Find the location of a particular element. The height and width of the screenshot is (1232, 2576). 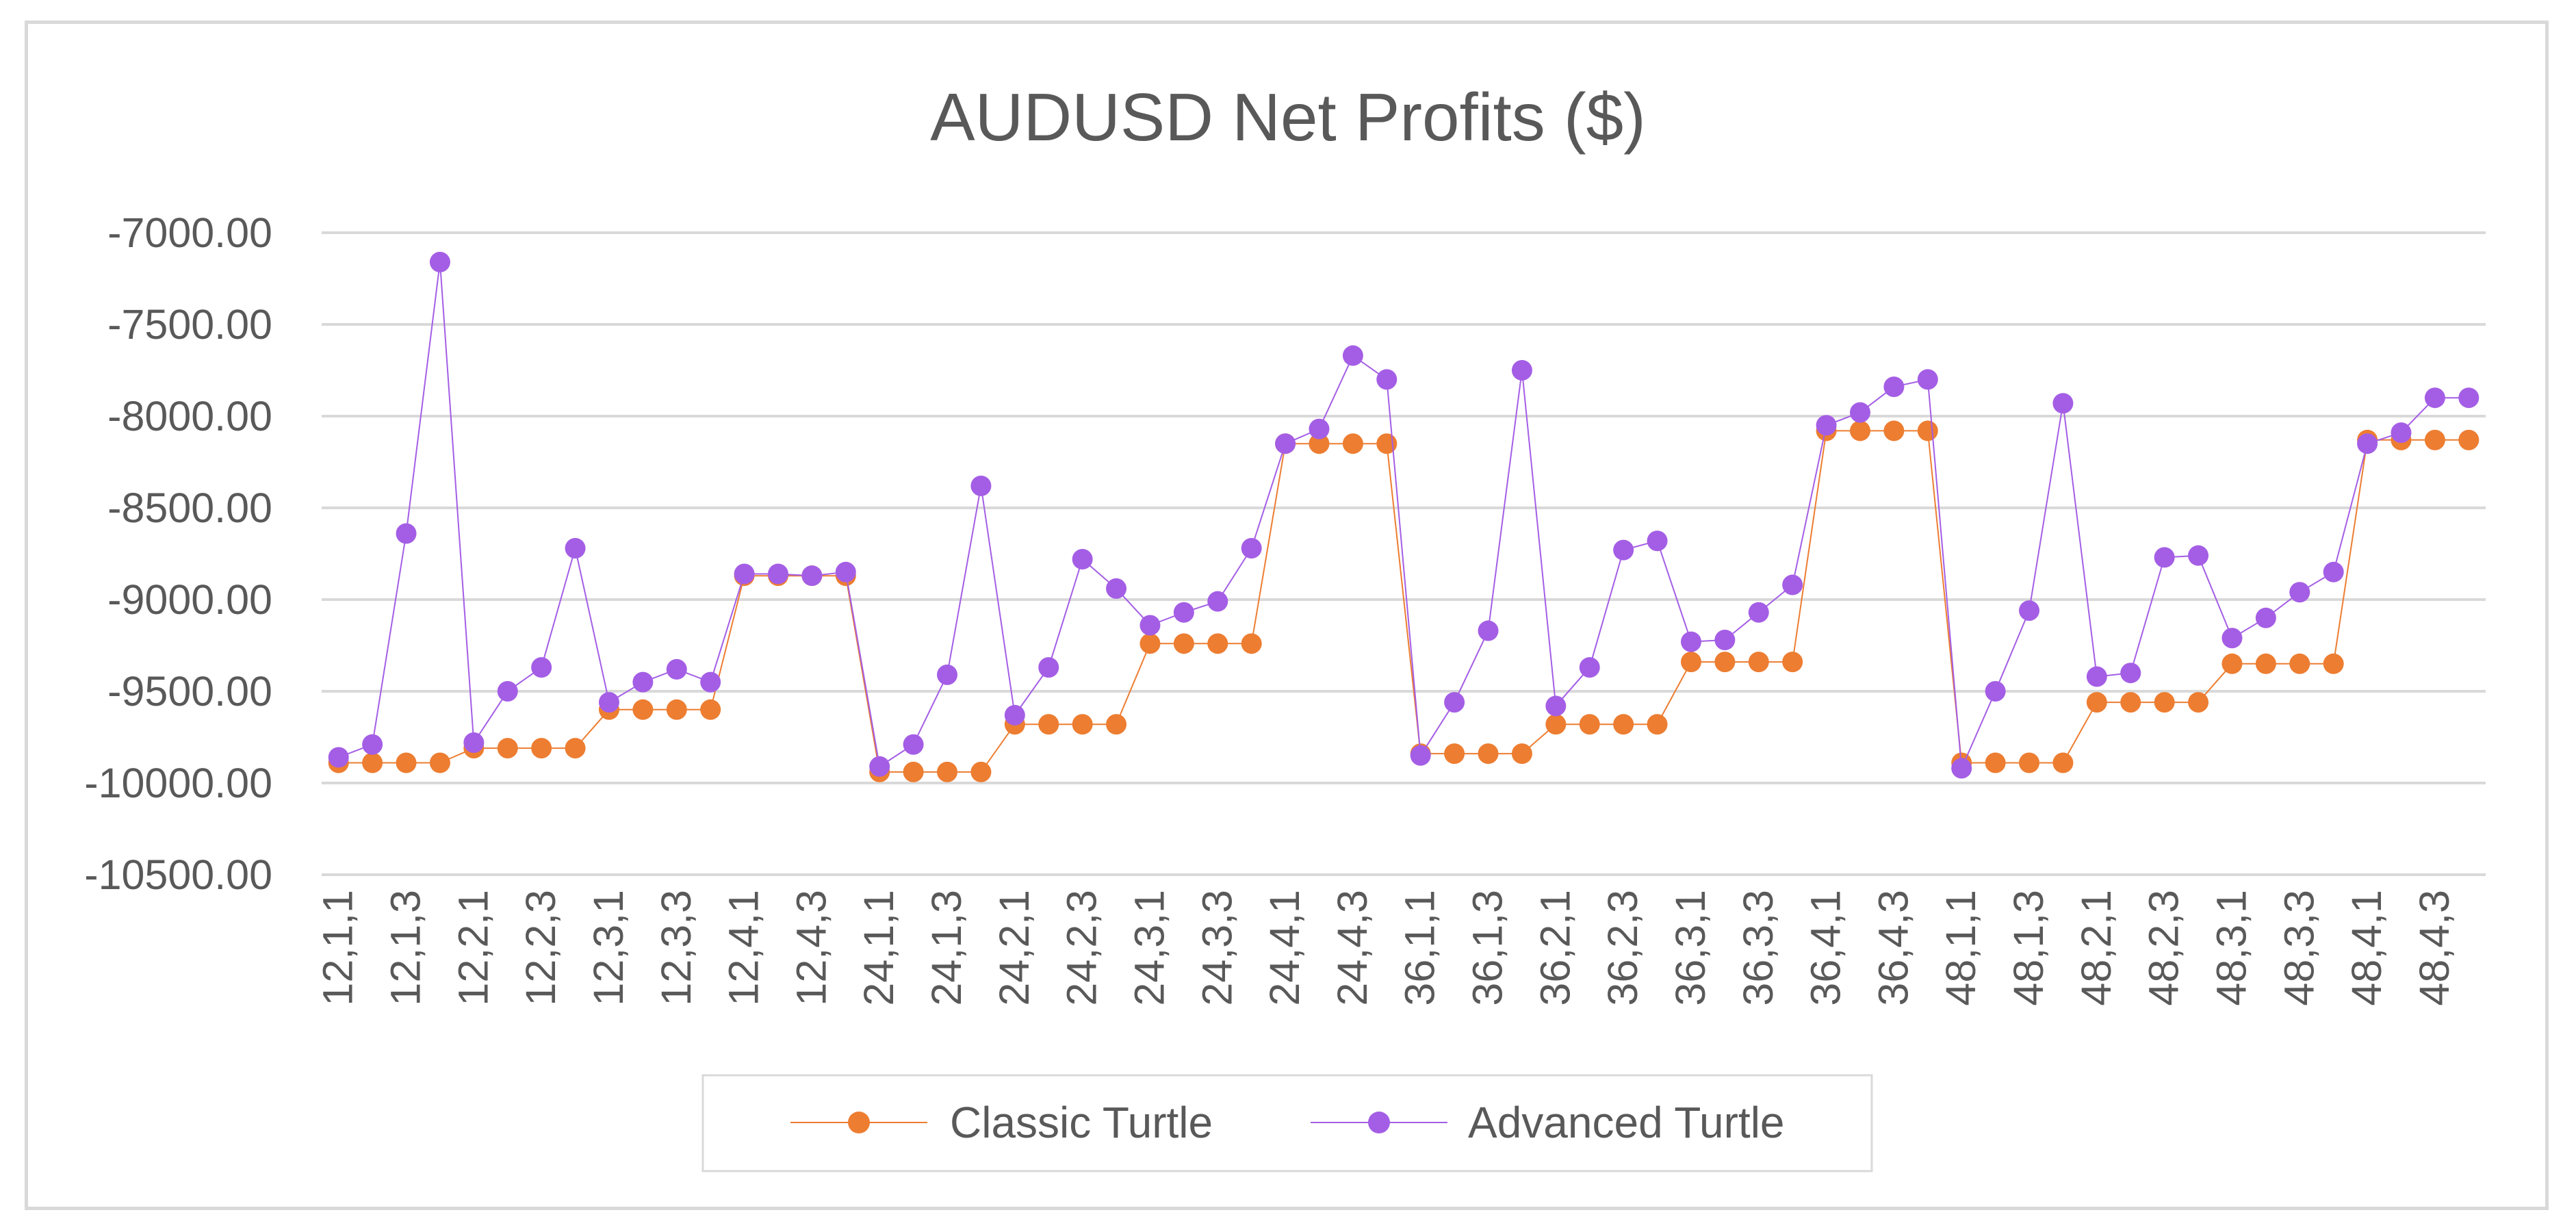

x-tick-label: 12,4,3 is located at coordinates (811, 948).